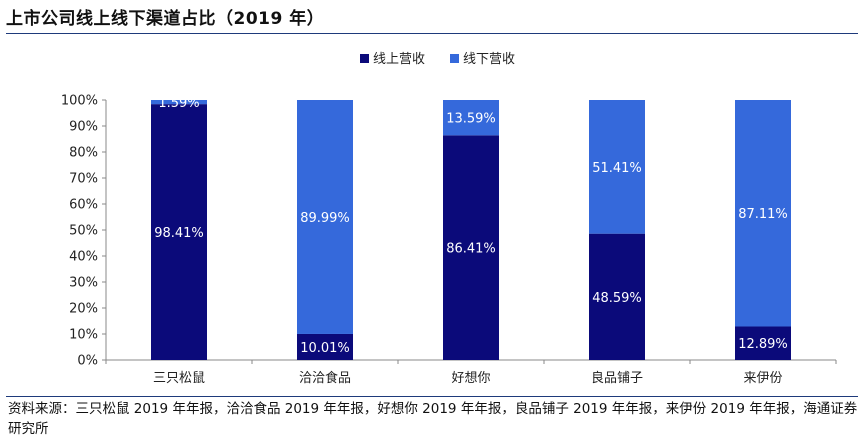 The width and height of the screenshot is (864, 443). Describe the element at coordinates (179, 378) in the screenshot. I see `x-tick-label: 三只松鼠` at that location.